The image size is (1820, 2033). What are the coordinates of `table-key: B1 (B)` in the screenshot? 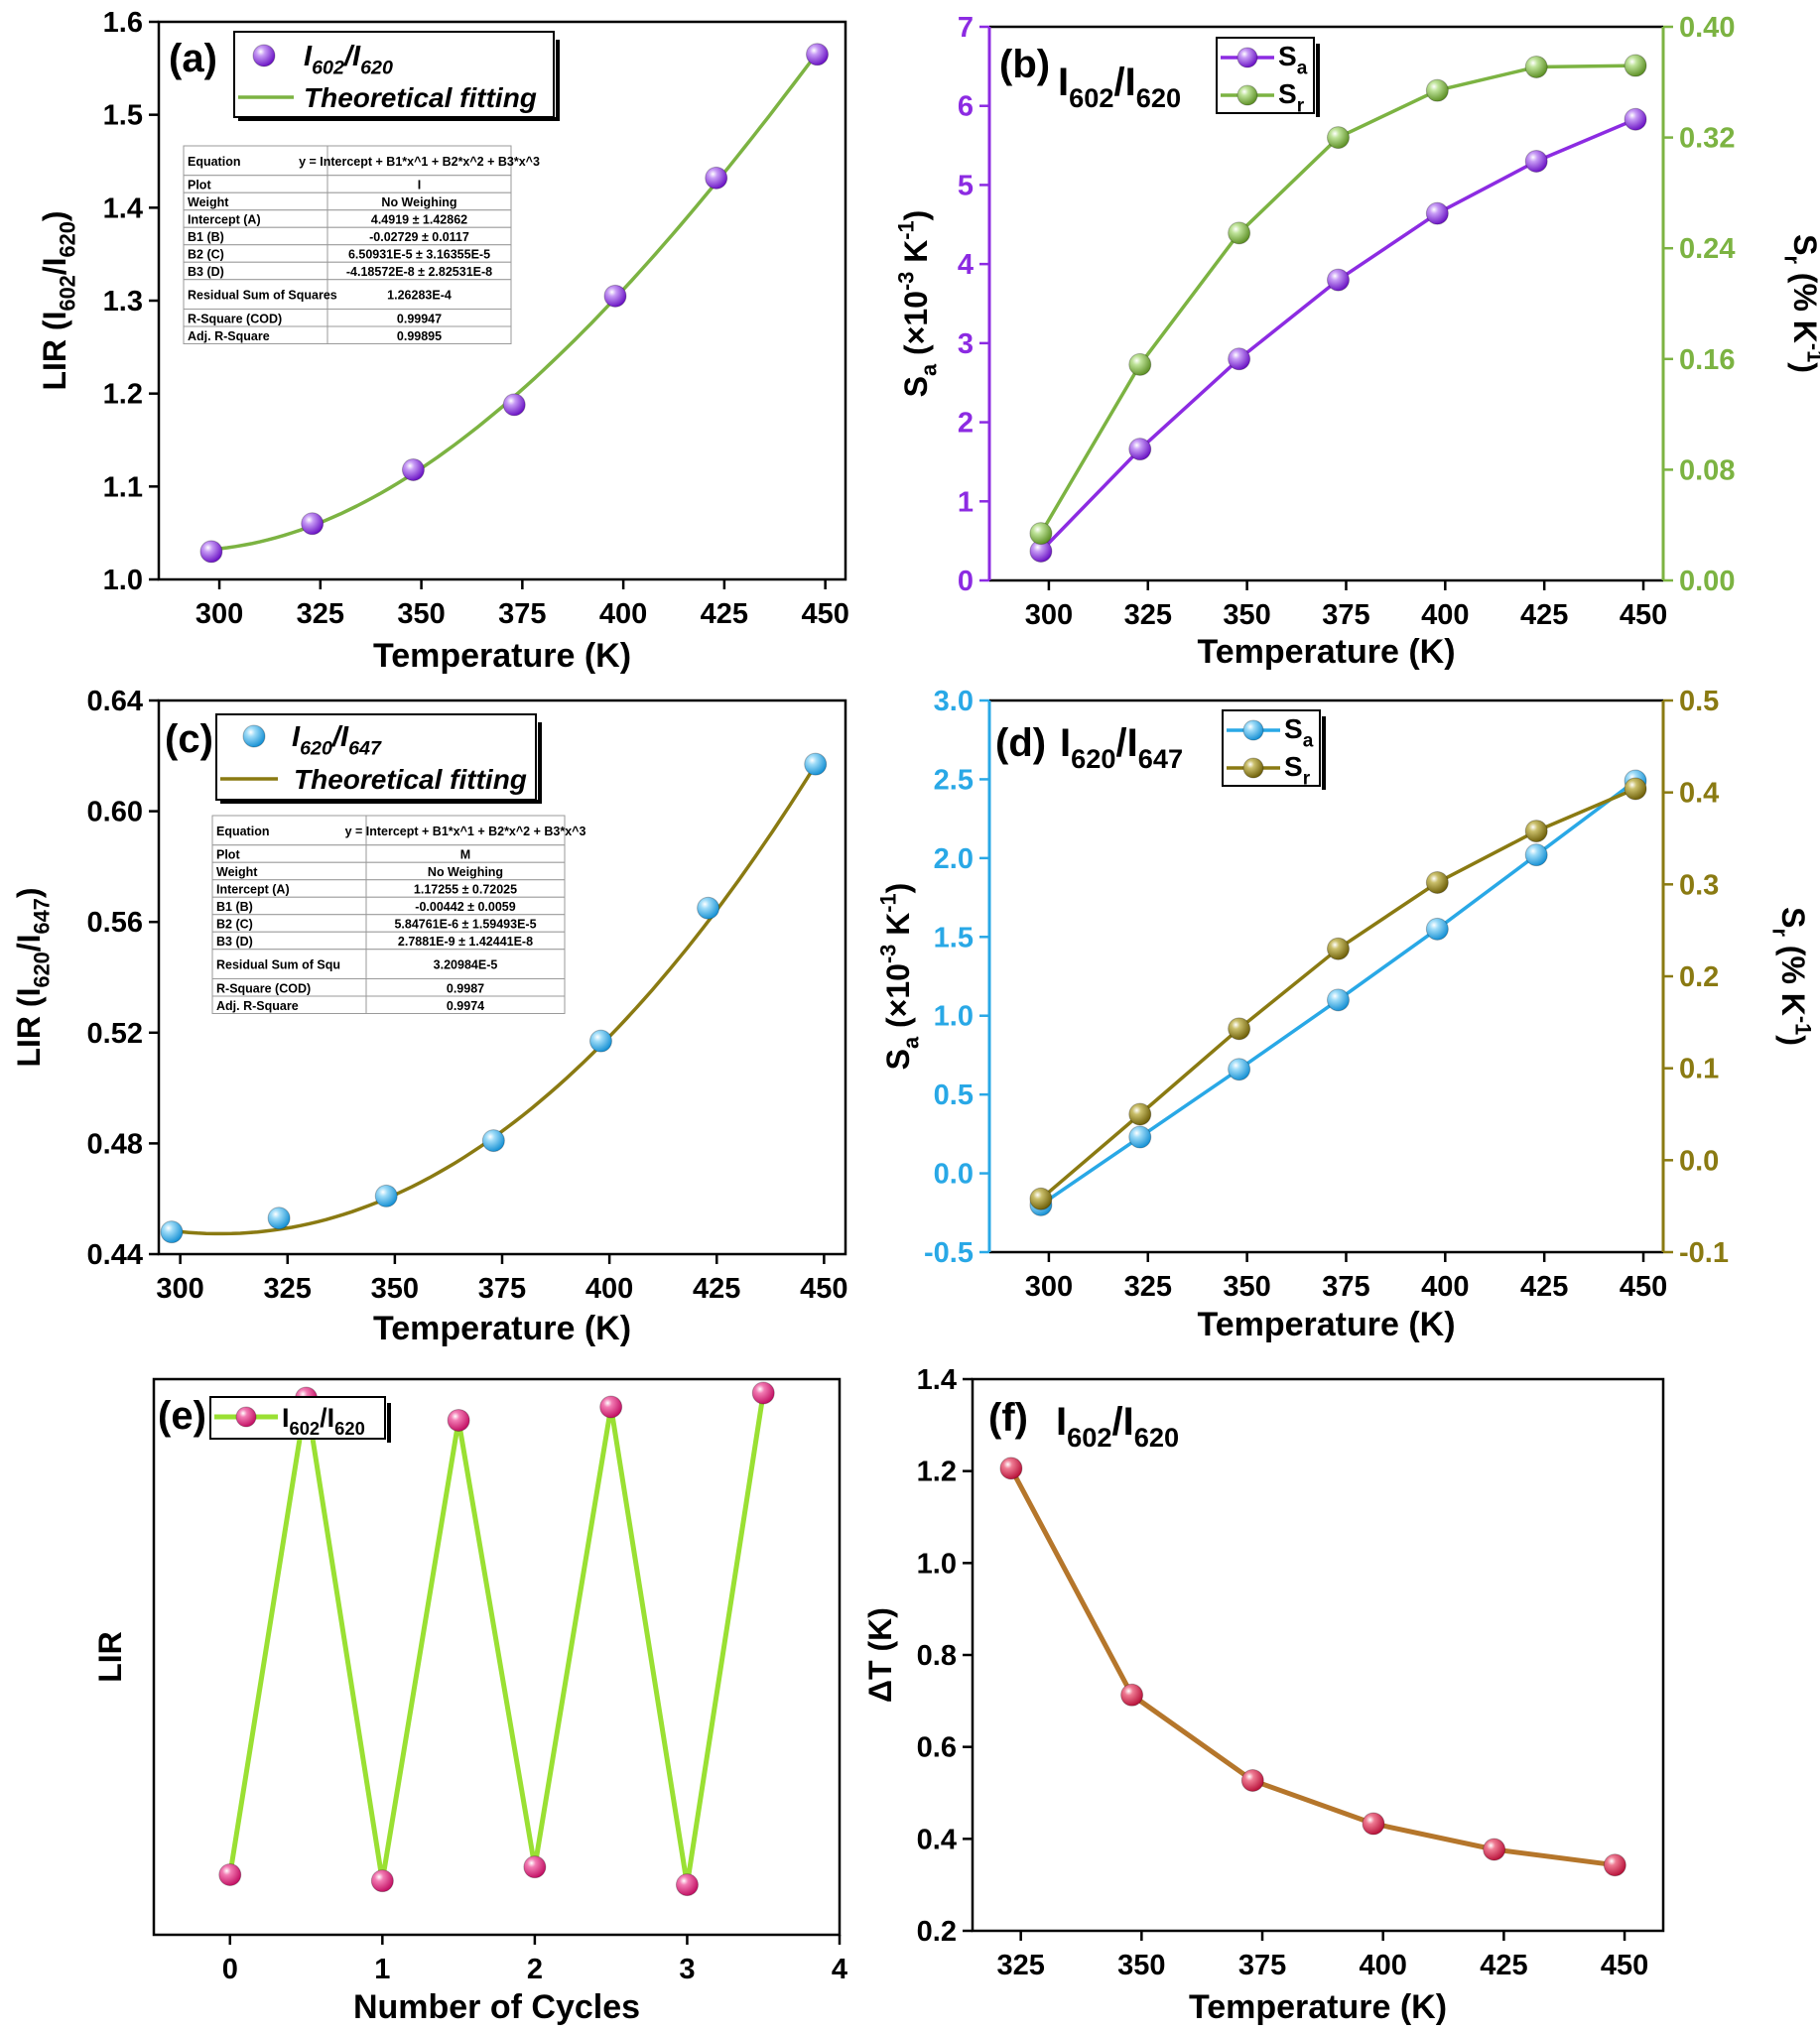 It's located at (206, 237).